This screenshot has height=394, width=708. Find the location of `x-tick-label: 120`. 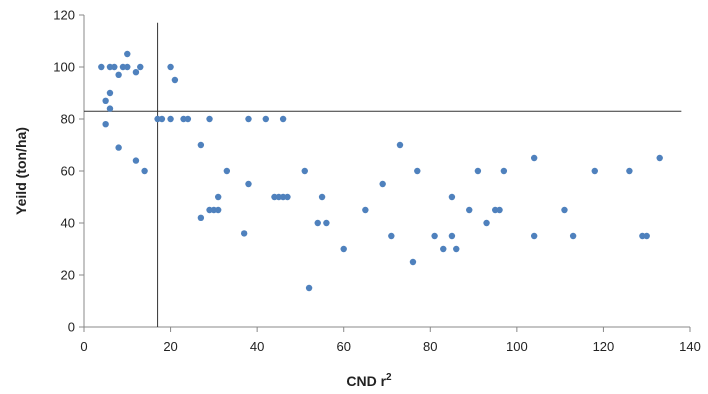

x-tick-label: 120 is located at coordinates (604, 346).